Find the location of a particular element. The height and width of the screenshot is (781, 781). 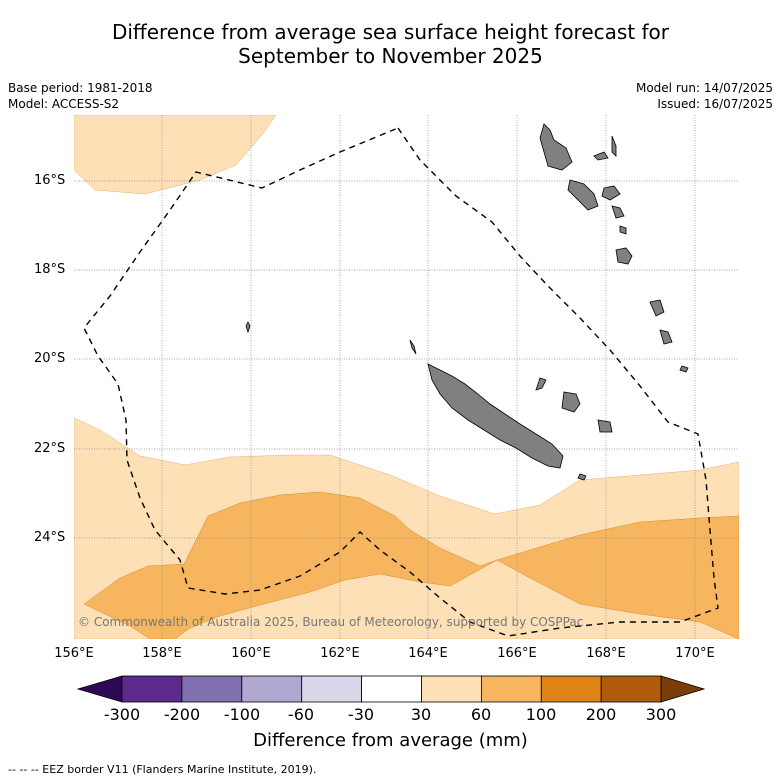

colorbar is located at coordinates (391, 689).